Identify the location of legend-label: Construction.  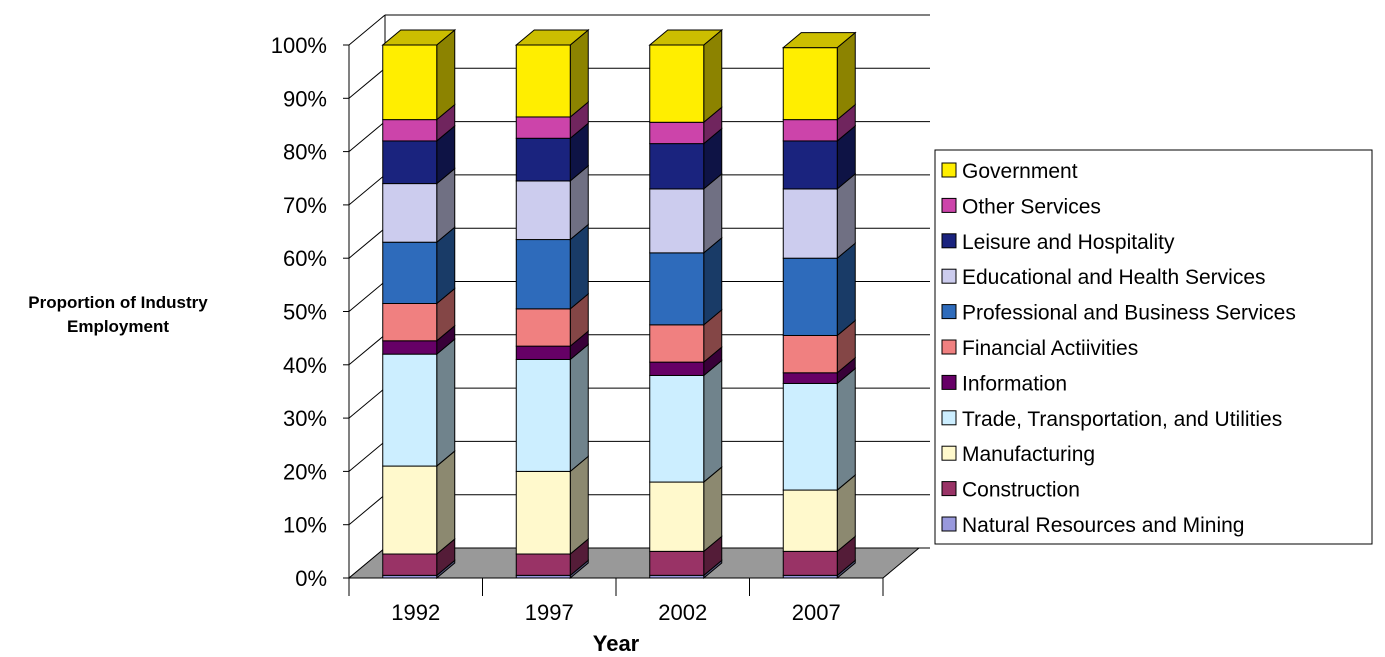
(1021, 490).